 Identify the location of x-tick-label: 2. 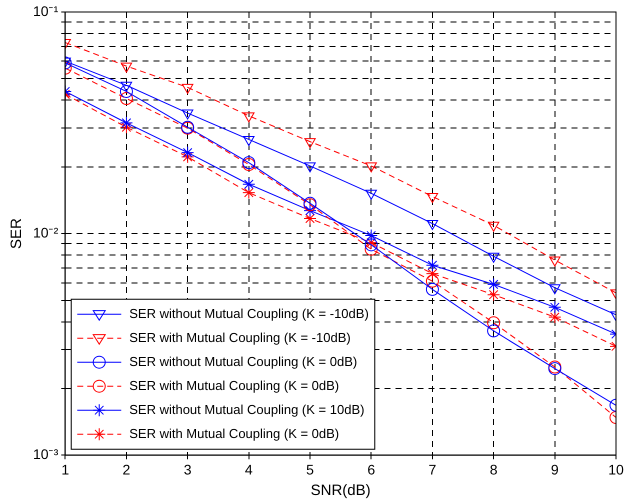
(126, 469).